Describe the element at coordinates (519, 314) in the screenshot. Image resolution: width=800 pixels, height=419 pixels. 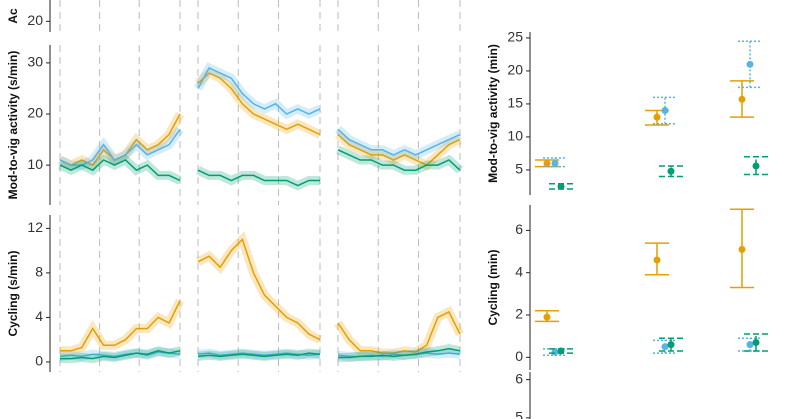
I see `y-tick-label: 2` at that location.